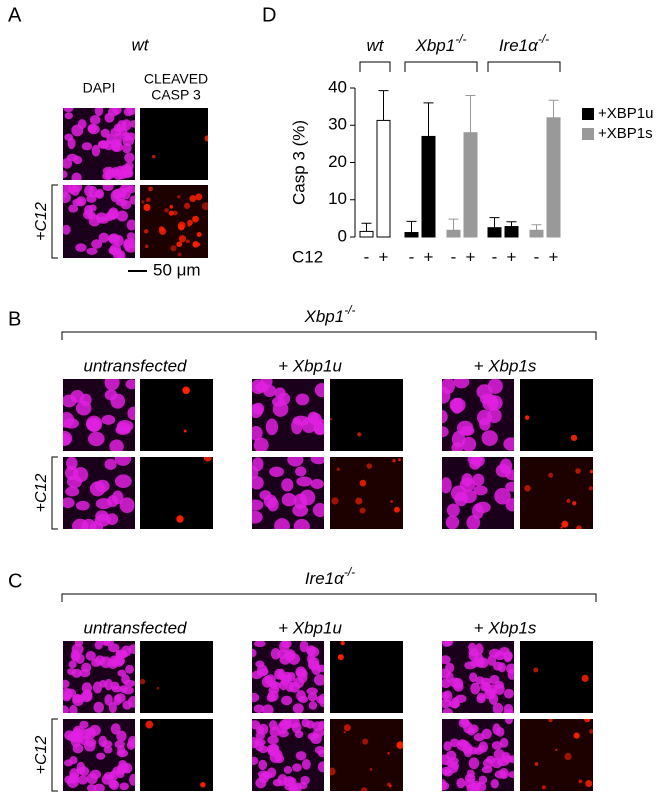 The width and height of the screenshot is (664, 800). Describe the element at coordinates (176, 79) in the screenshot. I see `column-label: CLEAVED` at that location.